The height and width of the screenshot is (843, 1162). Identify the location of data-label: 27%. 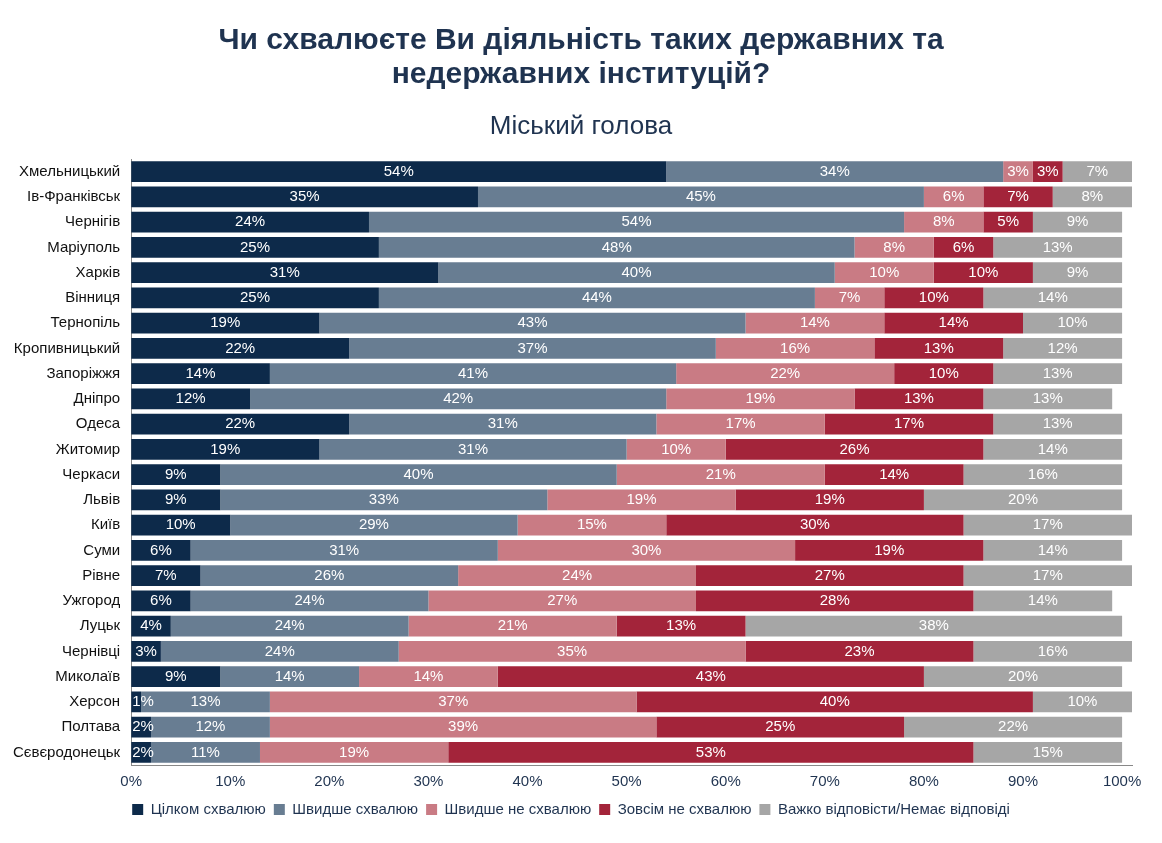
(562, 600).